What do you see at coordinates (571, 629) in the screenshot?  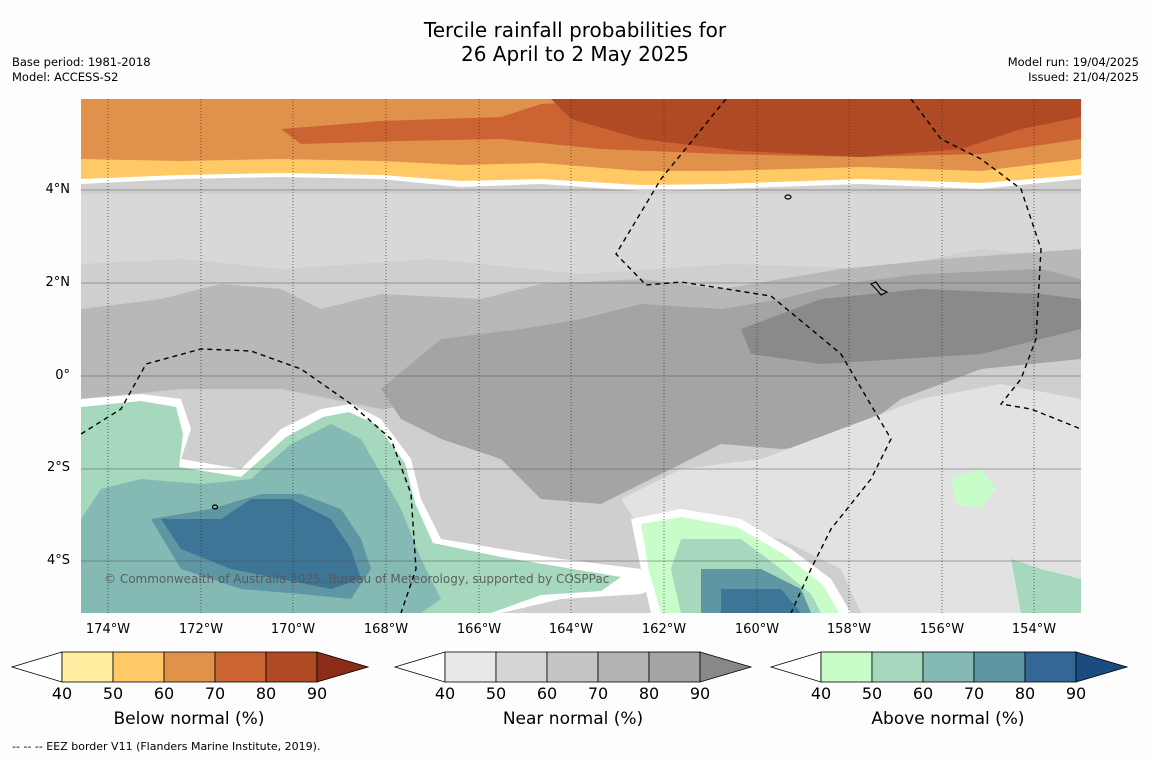 I see `lon-label-164w: 164°W` at bounding box center [571, 629].